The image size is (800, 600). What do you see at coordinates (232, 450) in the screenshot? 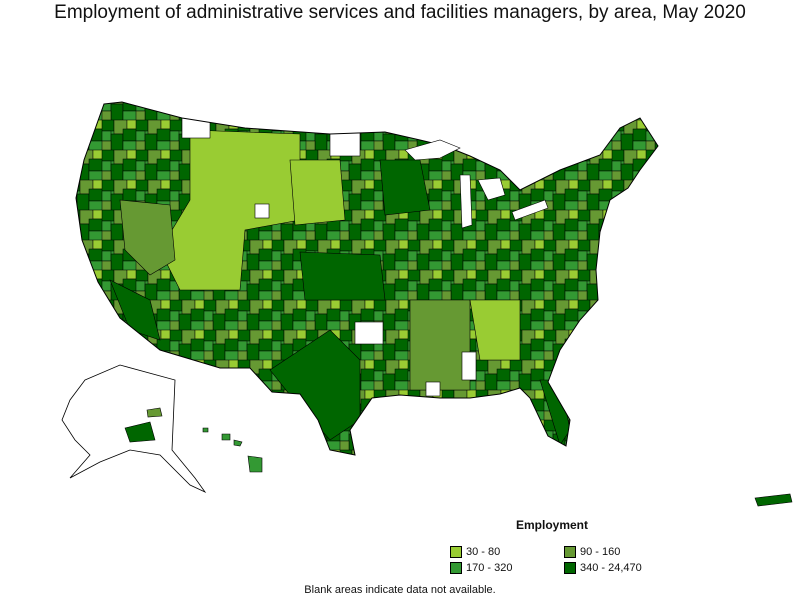
I see `hawaii` at bounding box center [232, 450].